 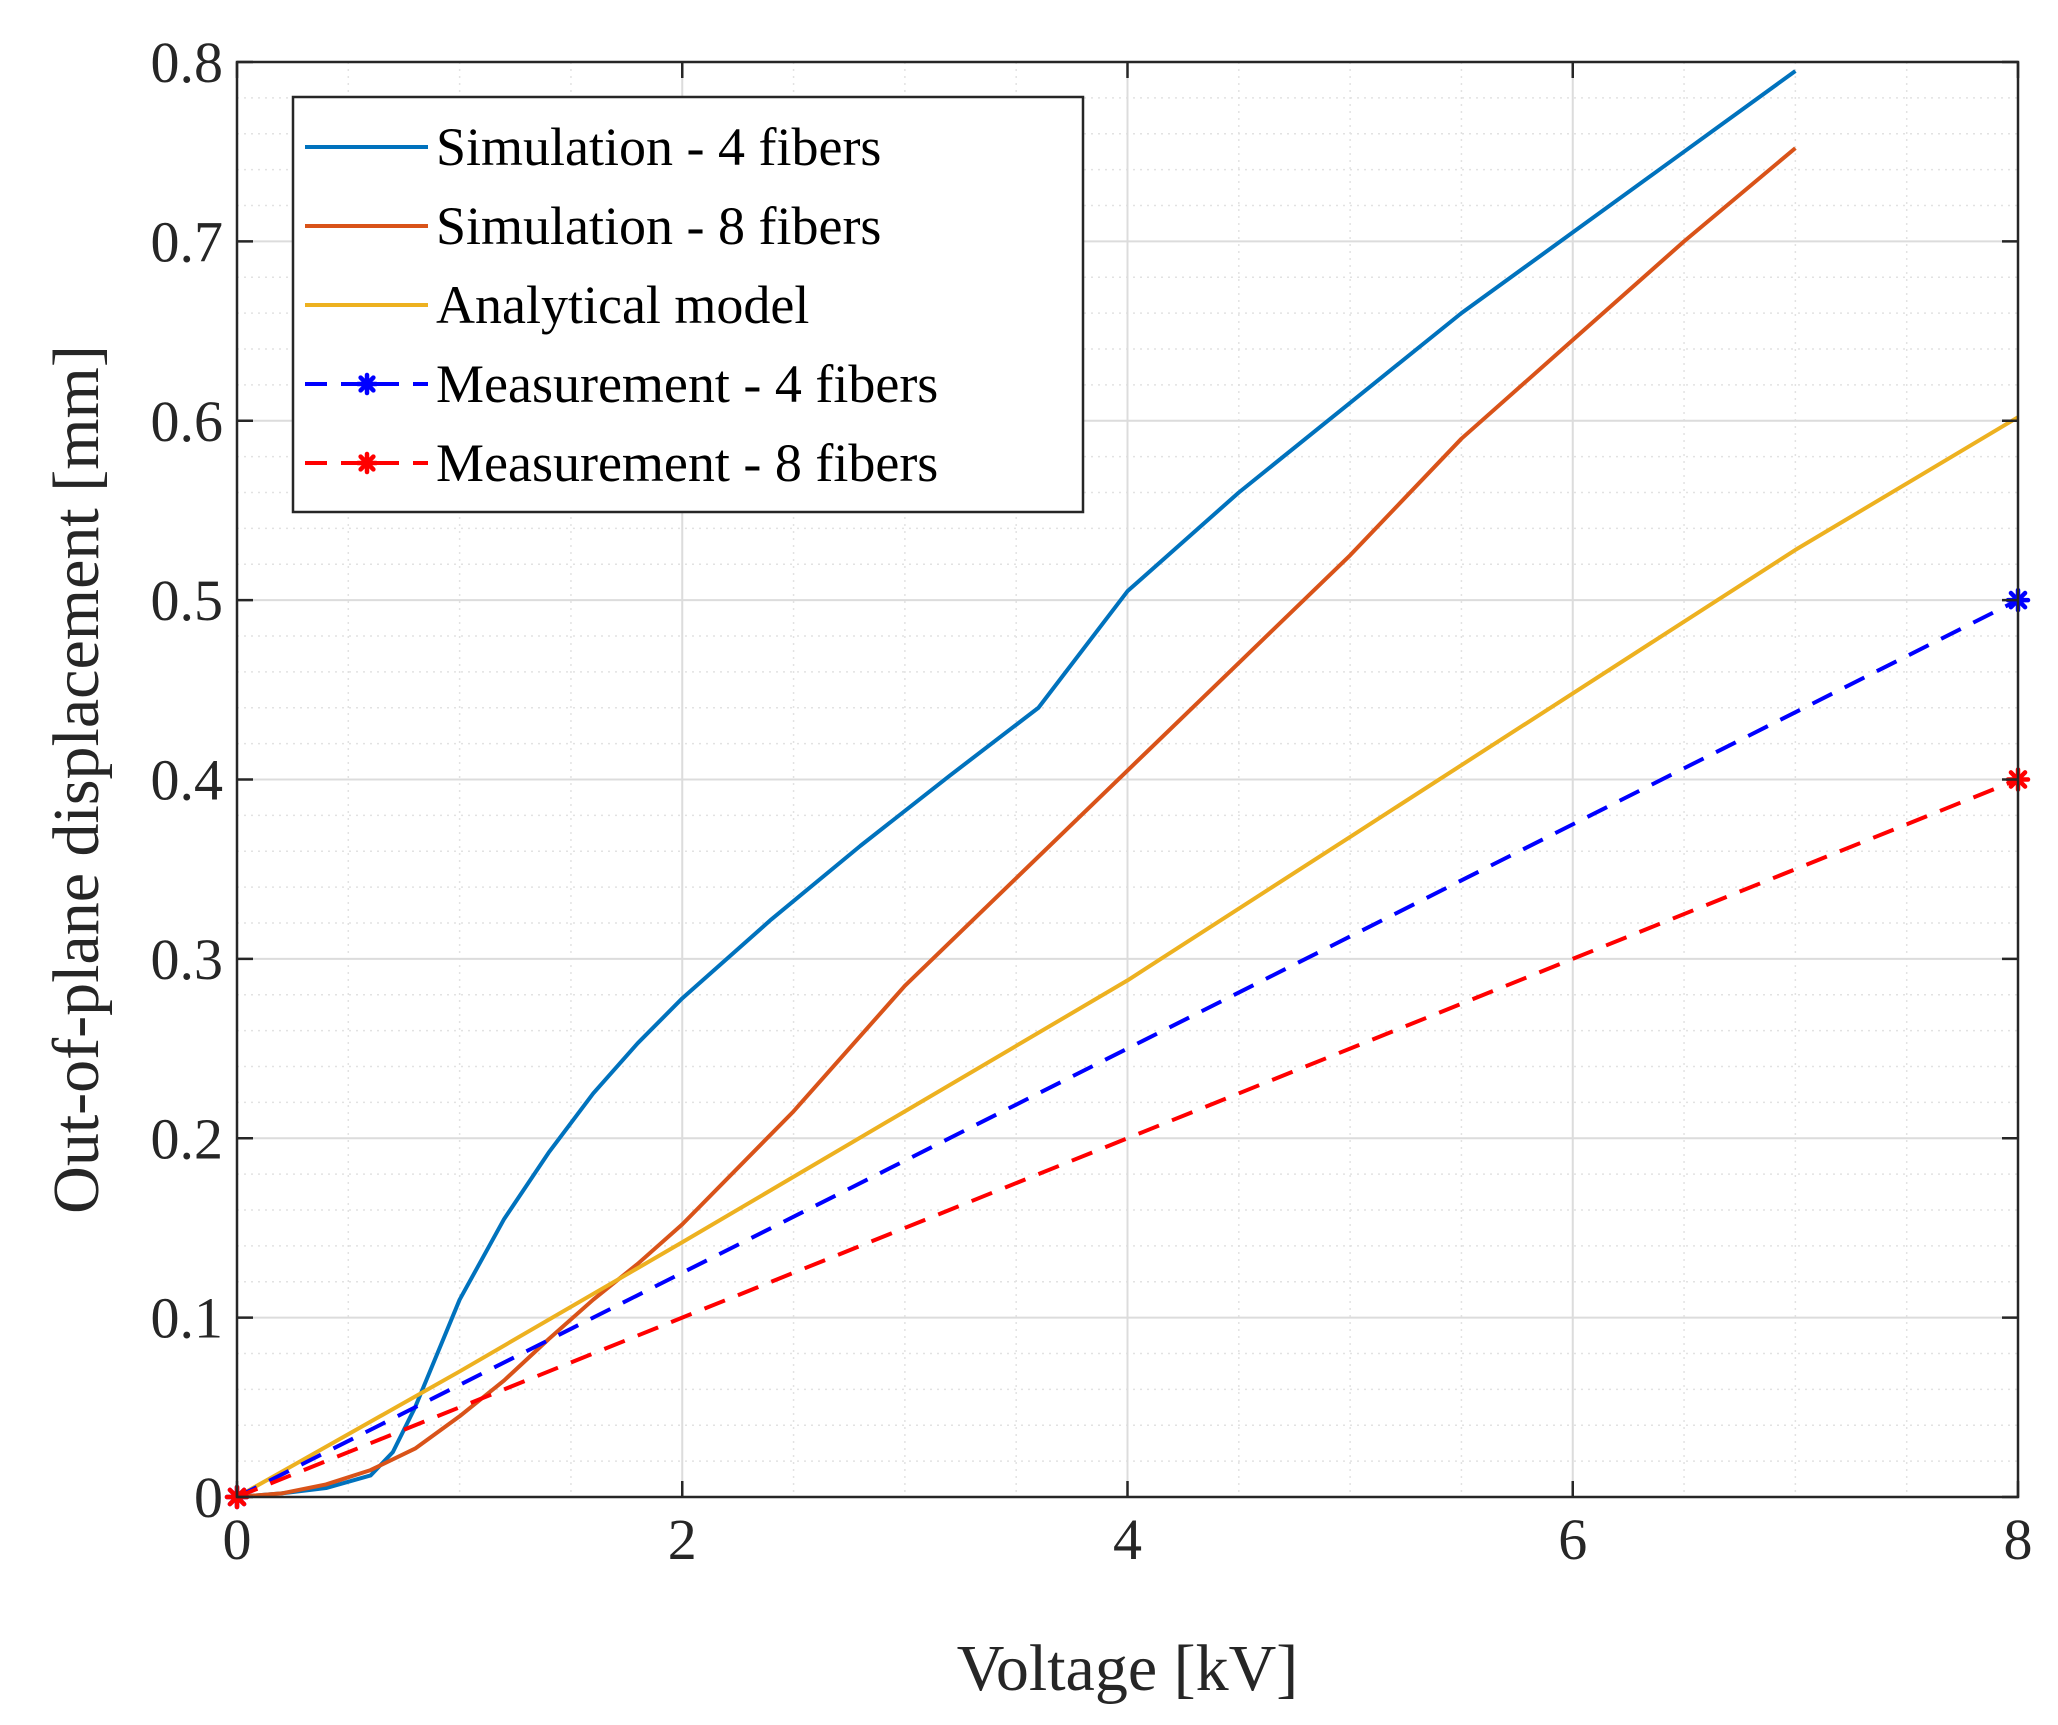 I want to click on legend-label-3: Analytical model, so click(x=622, y=305).